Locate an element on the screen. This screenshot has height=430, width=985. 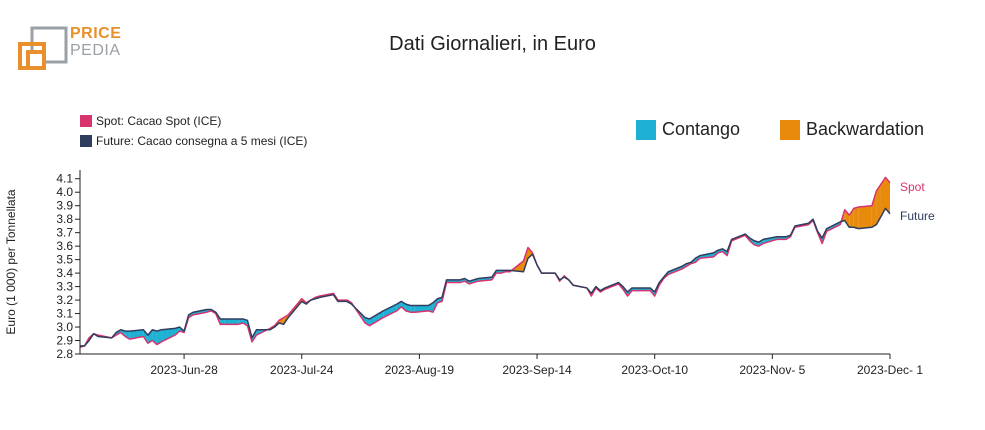
legend-item-spot: Spot: Cacao Spot (ICE) is located at coordinates (193, 121).